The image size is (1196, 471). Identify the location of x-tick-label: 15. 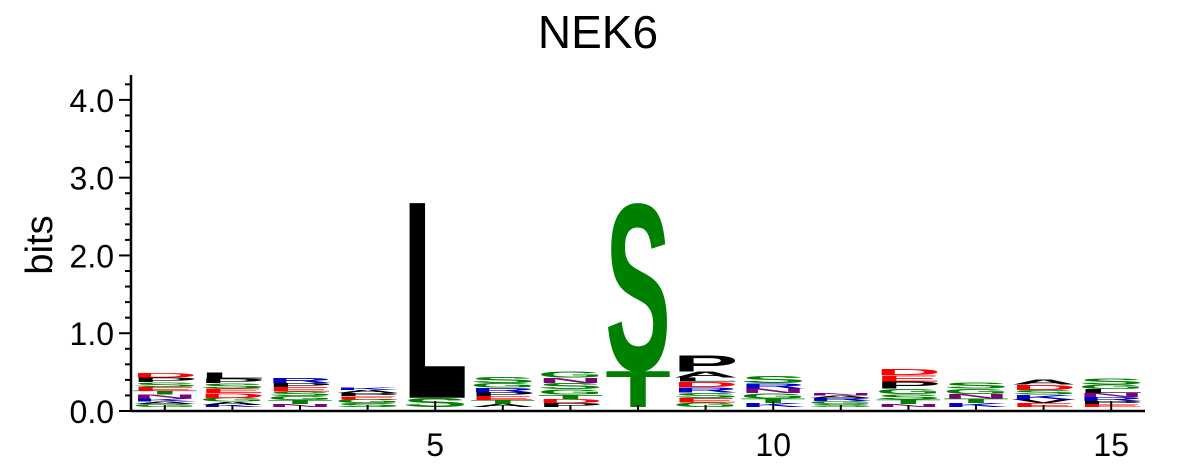
(1111, 445).